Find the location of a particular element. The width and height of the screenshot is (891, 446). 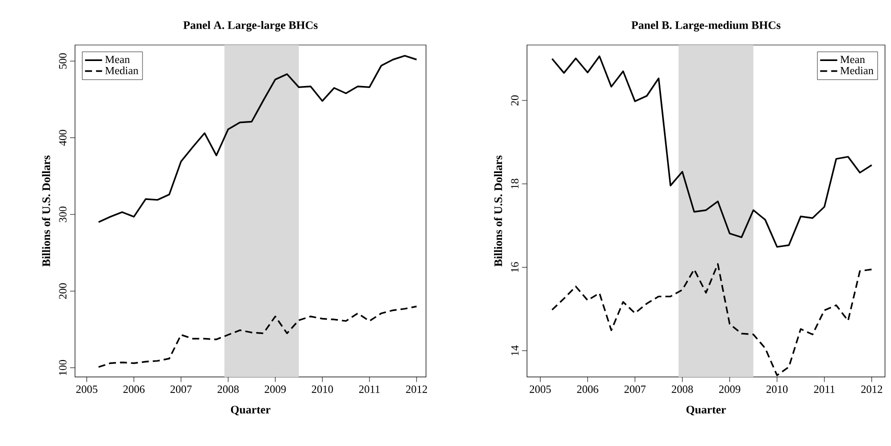

y-tick-label: 200 is located at coordinates (62, 291).